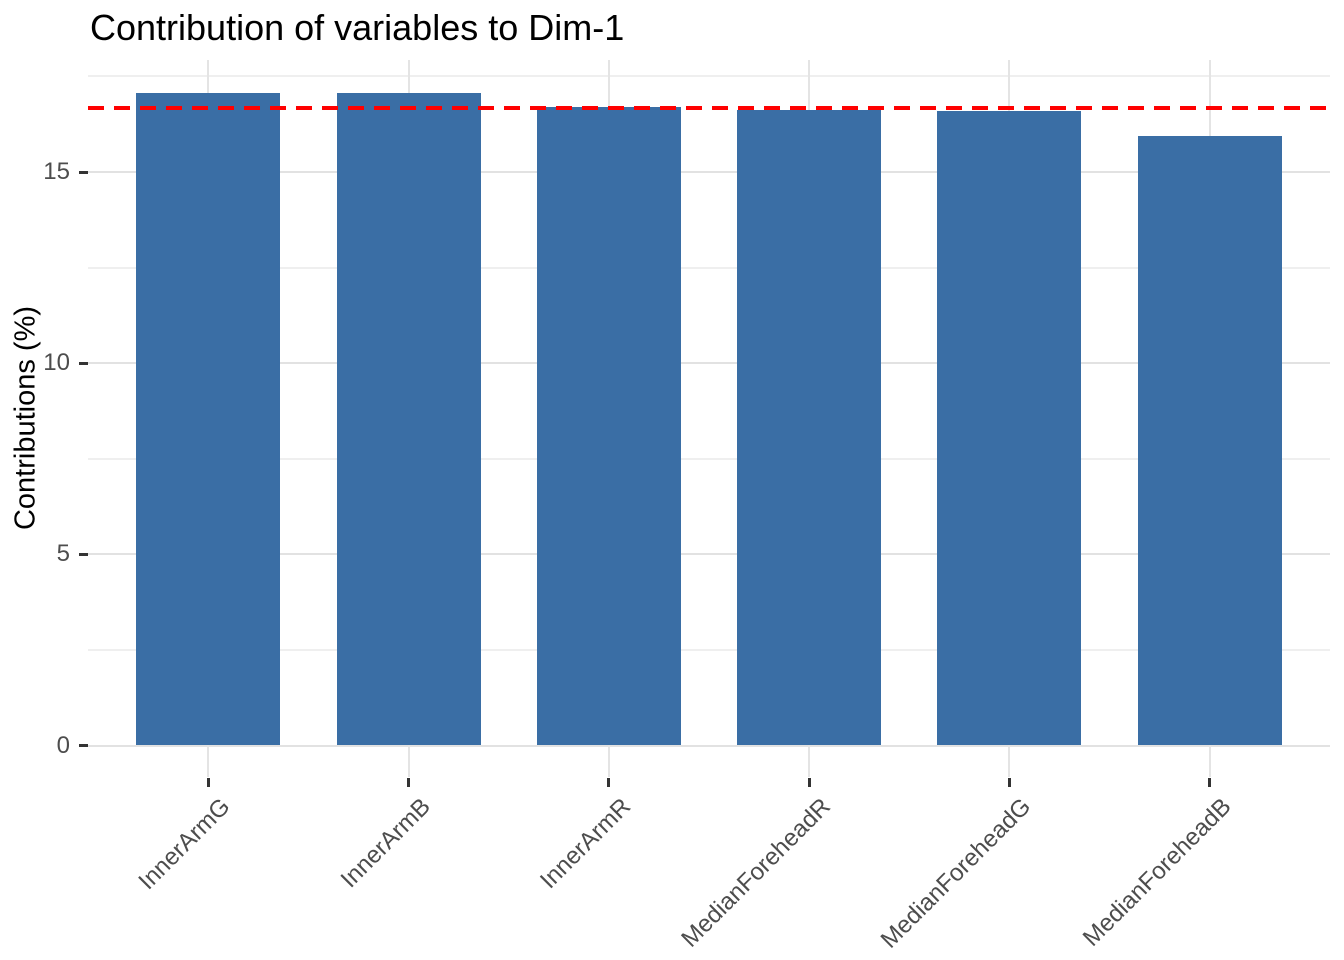  Describe the element at coordinates (956, 873) in the screenshot. I see `x-tick-label: MedianForeheadG` at that location.